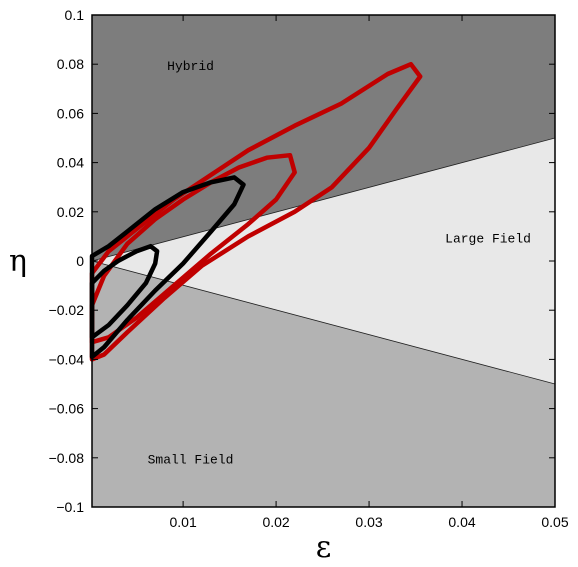  What do you see at coordinates (70, 212) in the screenshot?
I see `y-tick-label: 0.02` at bounding box center [70, 212].